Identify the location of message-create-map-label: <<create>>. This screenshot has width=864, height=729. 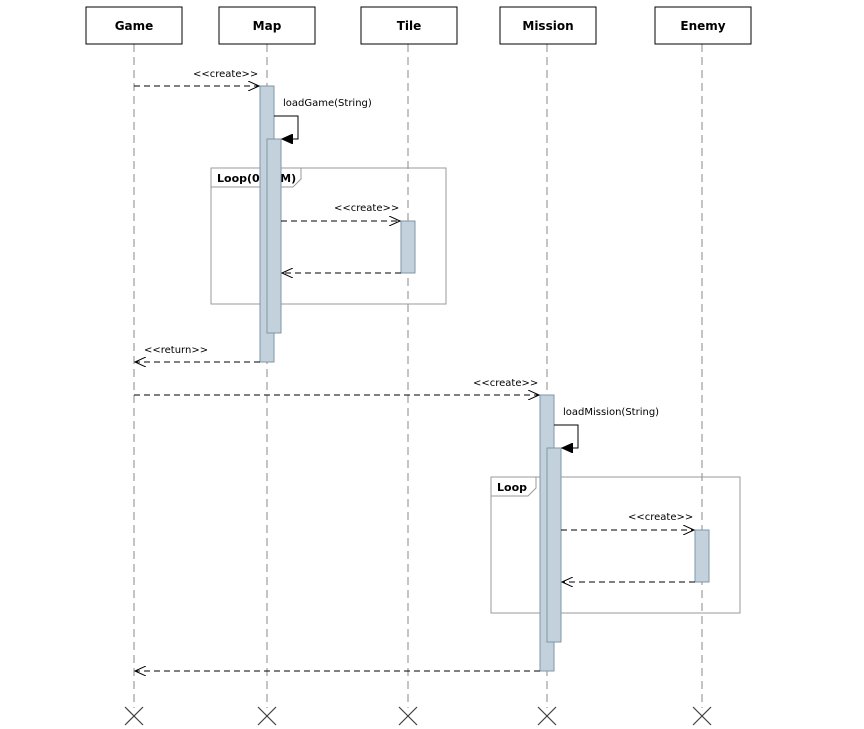
(225, 74).